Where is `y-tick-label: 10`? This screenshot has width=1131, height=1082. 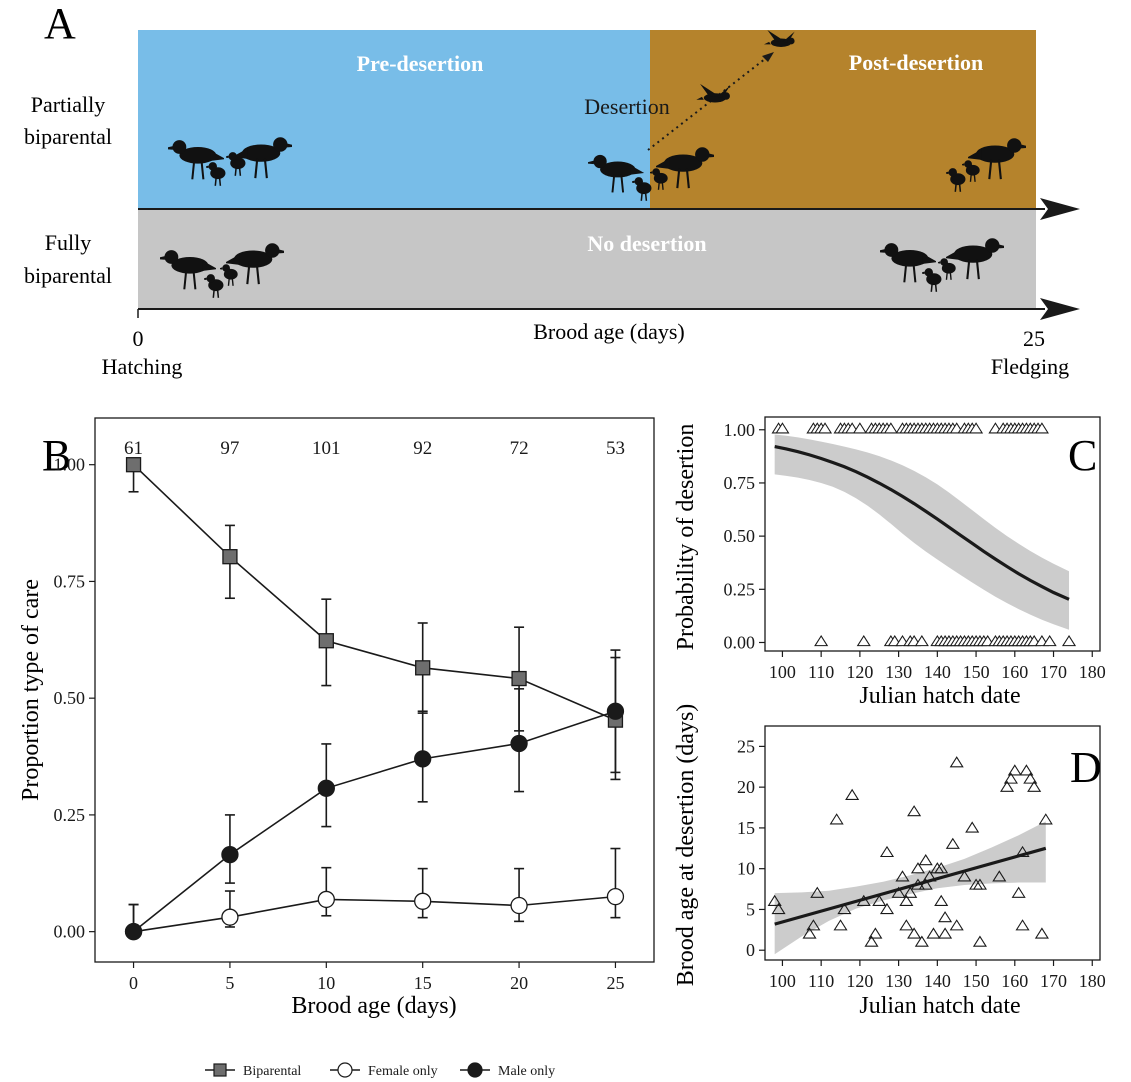 y-tick-label: 10 is located at coordinates (746, 869).